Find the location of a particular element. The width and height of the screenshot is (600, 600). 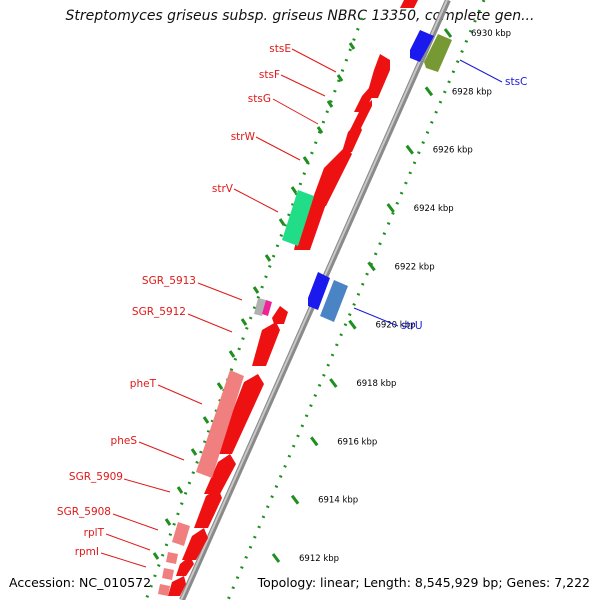

accession-text: Accession: NC_010572 is located at coordinates (80, 582).